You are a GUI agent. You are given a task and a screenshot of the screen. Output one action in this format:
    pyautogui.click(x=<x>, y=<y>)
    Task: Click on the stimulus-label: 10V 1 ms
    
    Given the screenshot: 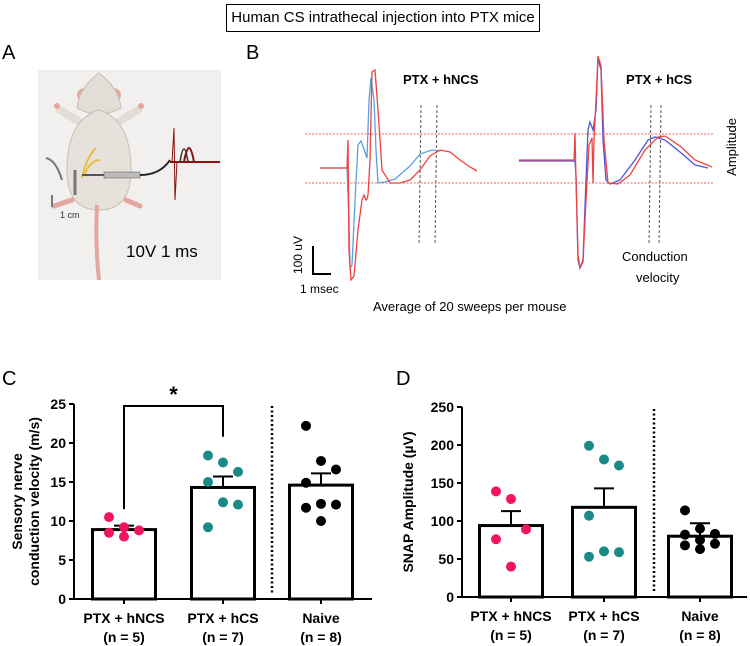 What is the action you would take?
    pyautogui.click(x=162, y=251)
    